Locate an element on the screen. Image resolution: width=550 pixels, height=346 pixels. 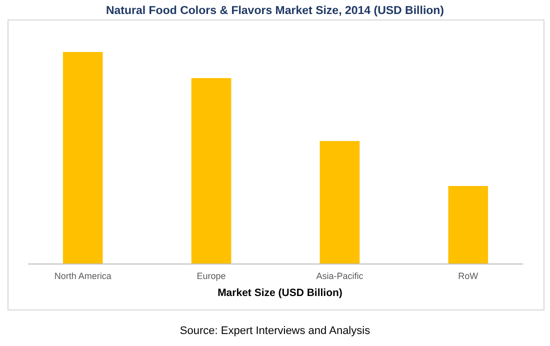
x-axis-title: Market Size (USD Billion) is located at coordinates (280, 293).